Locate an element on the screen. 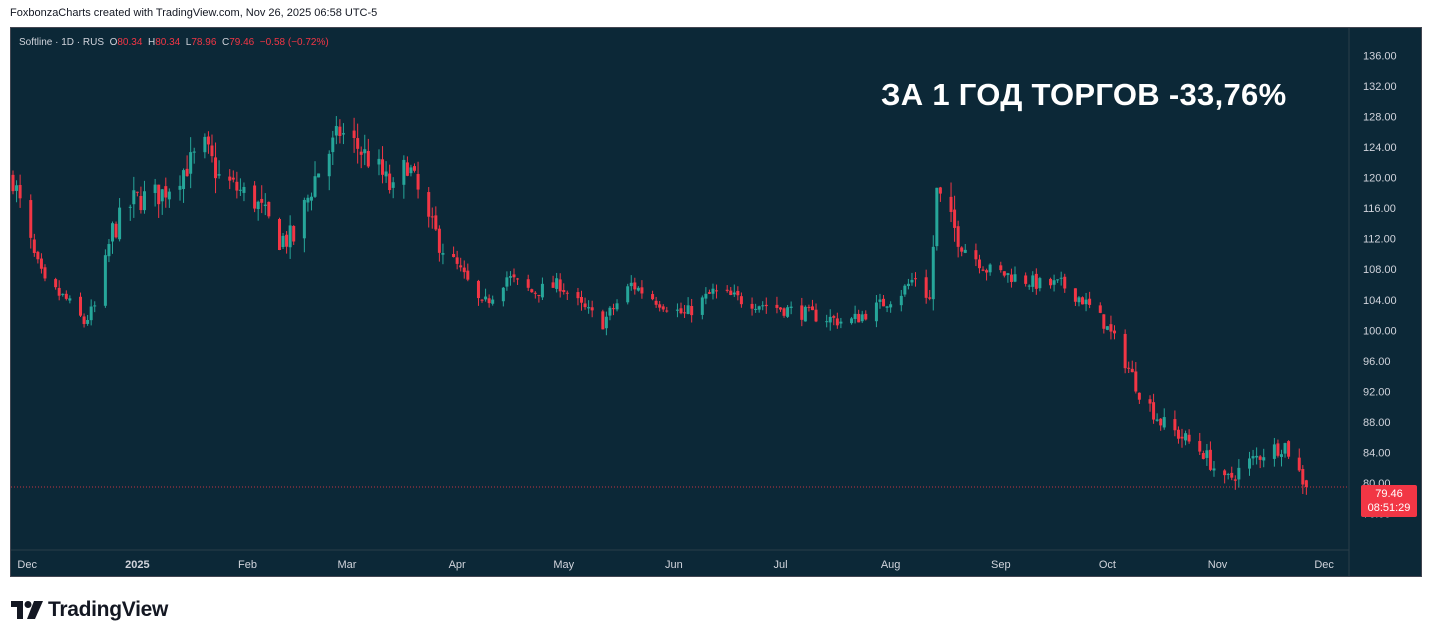  price-tick-label: 120.00 is located at coordinates (1380, 179).